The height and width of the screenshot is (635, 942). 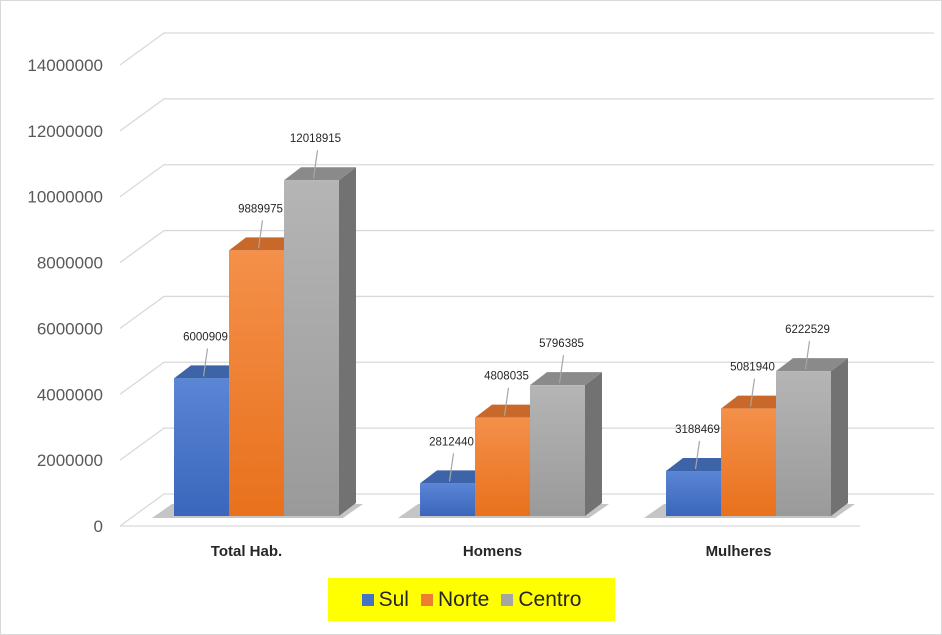 I want to click on legend-item-sul: Sul, so click(x=385, y=599).